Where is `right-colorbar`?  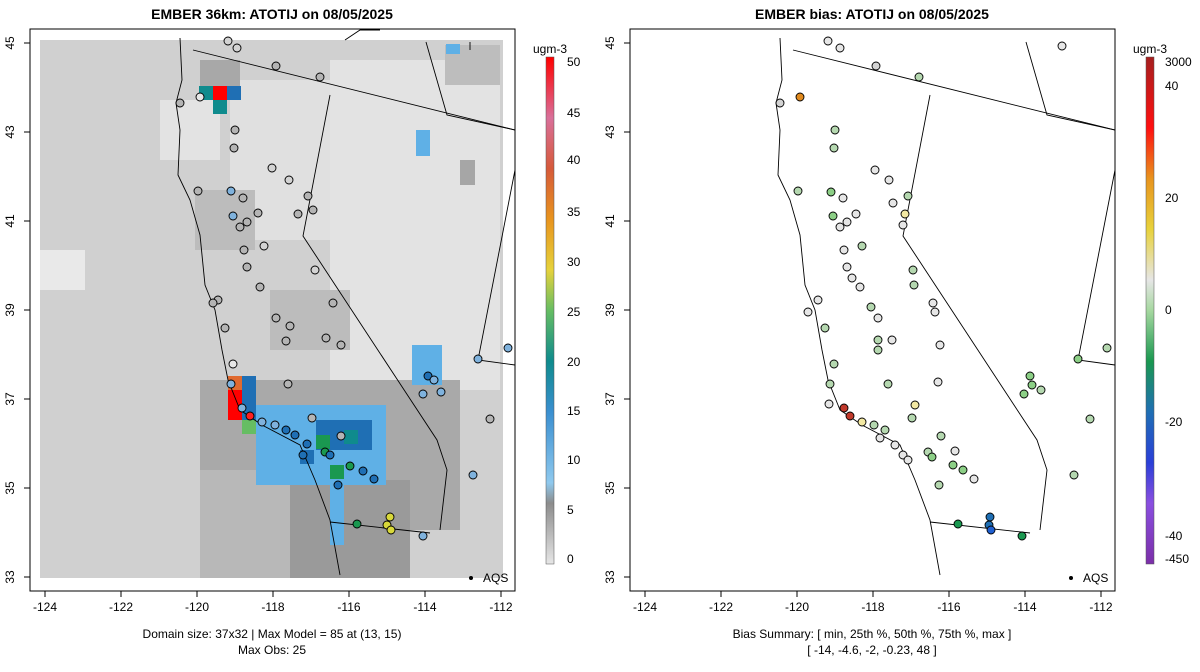 right-colorbar is located at coordinates (1150, 310).